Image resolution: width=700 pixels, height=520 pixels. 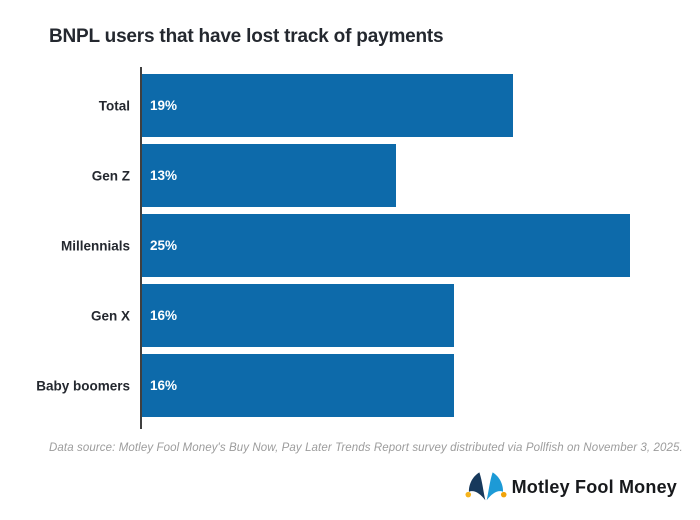 I want to click on bar-row-millennials: Millennials 25%, so click(x=345, y=245).